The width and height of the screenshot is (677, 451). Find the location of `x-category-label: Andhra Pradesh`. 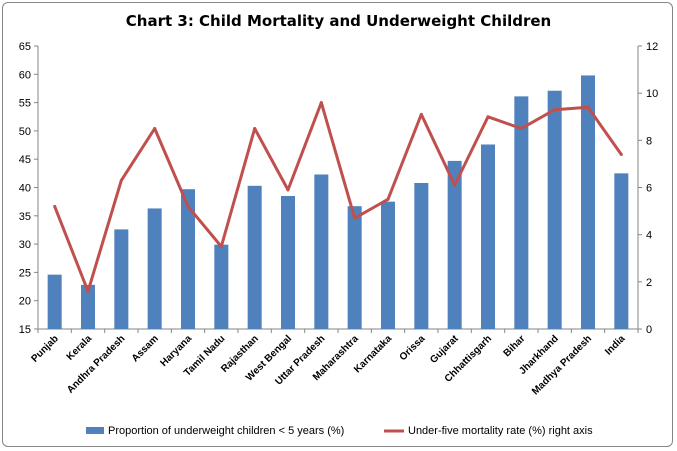

x-category-label: Andhra Pradesh is located at coordinates (96, 364).